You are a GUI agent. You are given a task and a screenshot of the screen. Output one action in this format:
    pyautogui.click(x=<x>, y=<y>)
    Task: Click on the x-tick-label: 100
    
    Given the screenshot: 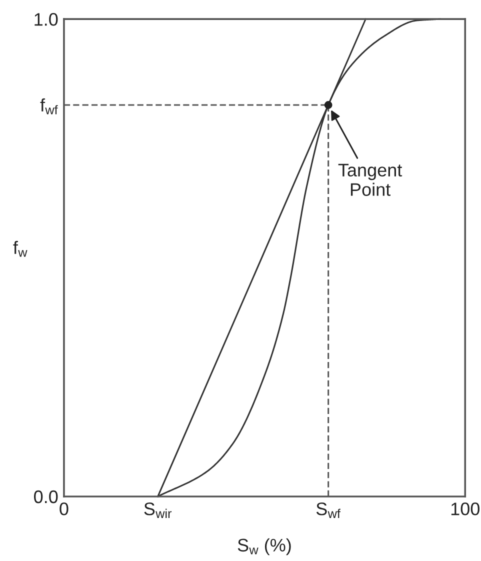 What is the action you would take?
    pyautogui.click(x=465, y=509)
    